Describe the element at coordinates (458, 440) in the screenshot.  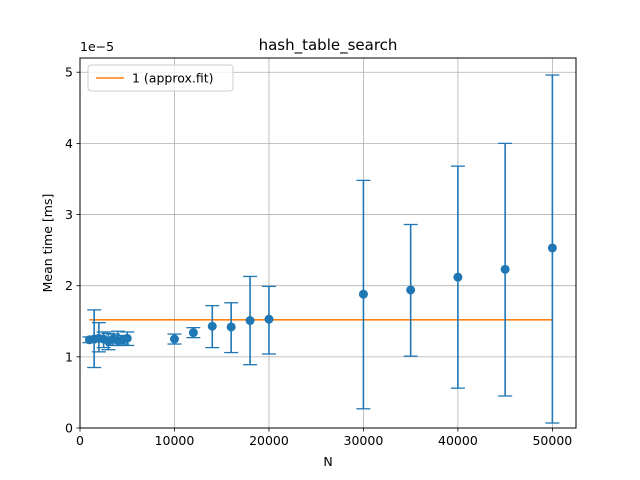
I see `x-tick-label: 40000` at that location.